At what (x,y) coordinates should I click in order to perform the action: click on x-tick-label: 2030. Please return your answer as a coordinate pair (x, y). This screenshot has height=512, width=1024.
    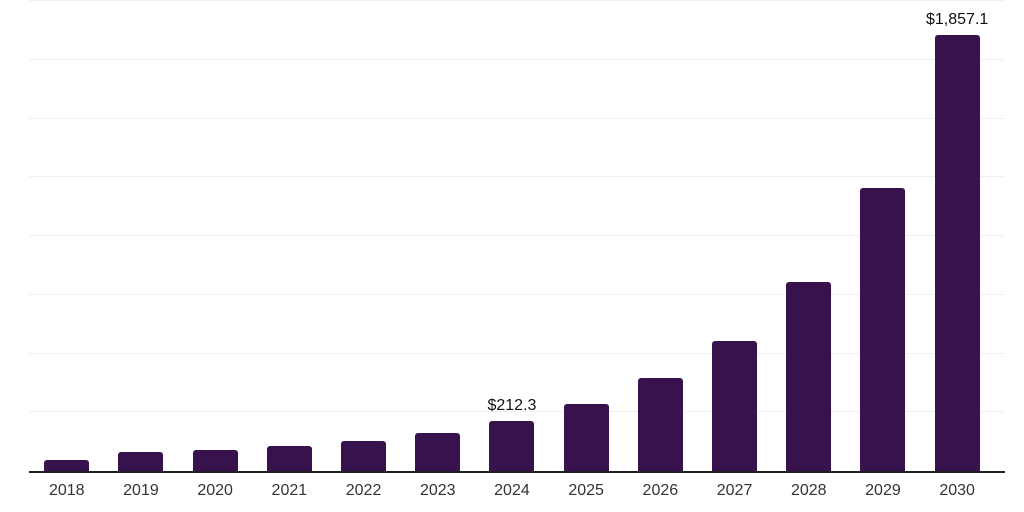
    Looking at the image, I should click on (957, 490).